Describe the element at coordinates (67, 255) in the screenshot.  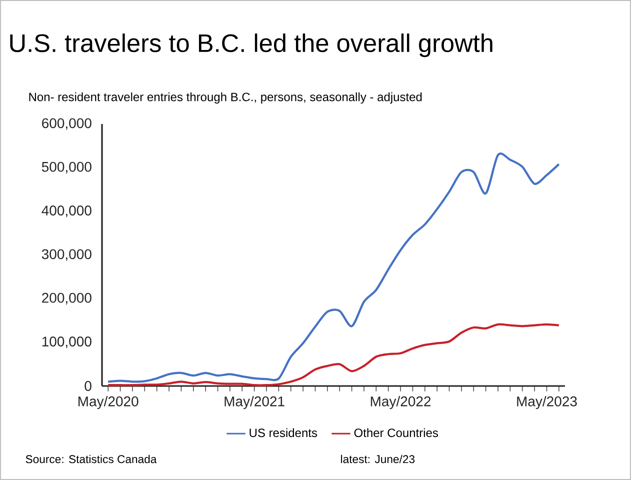
I see `y-tick-label: 300,000` at that location.